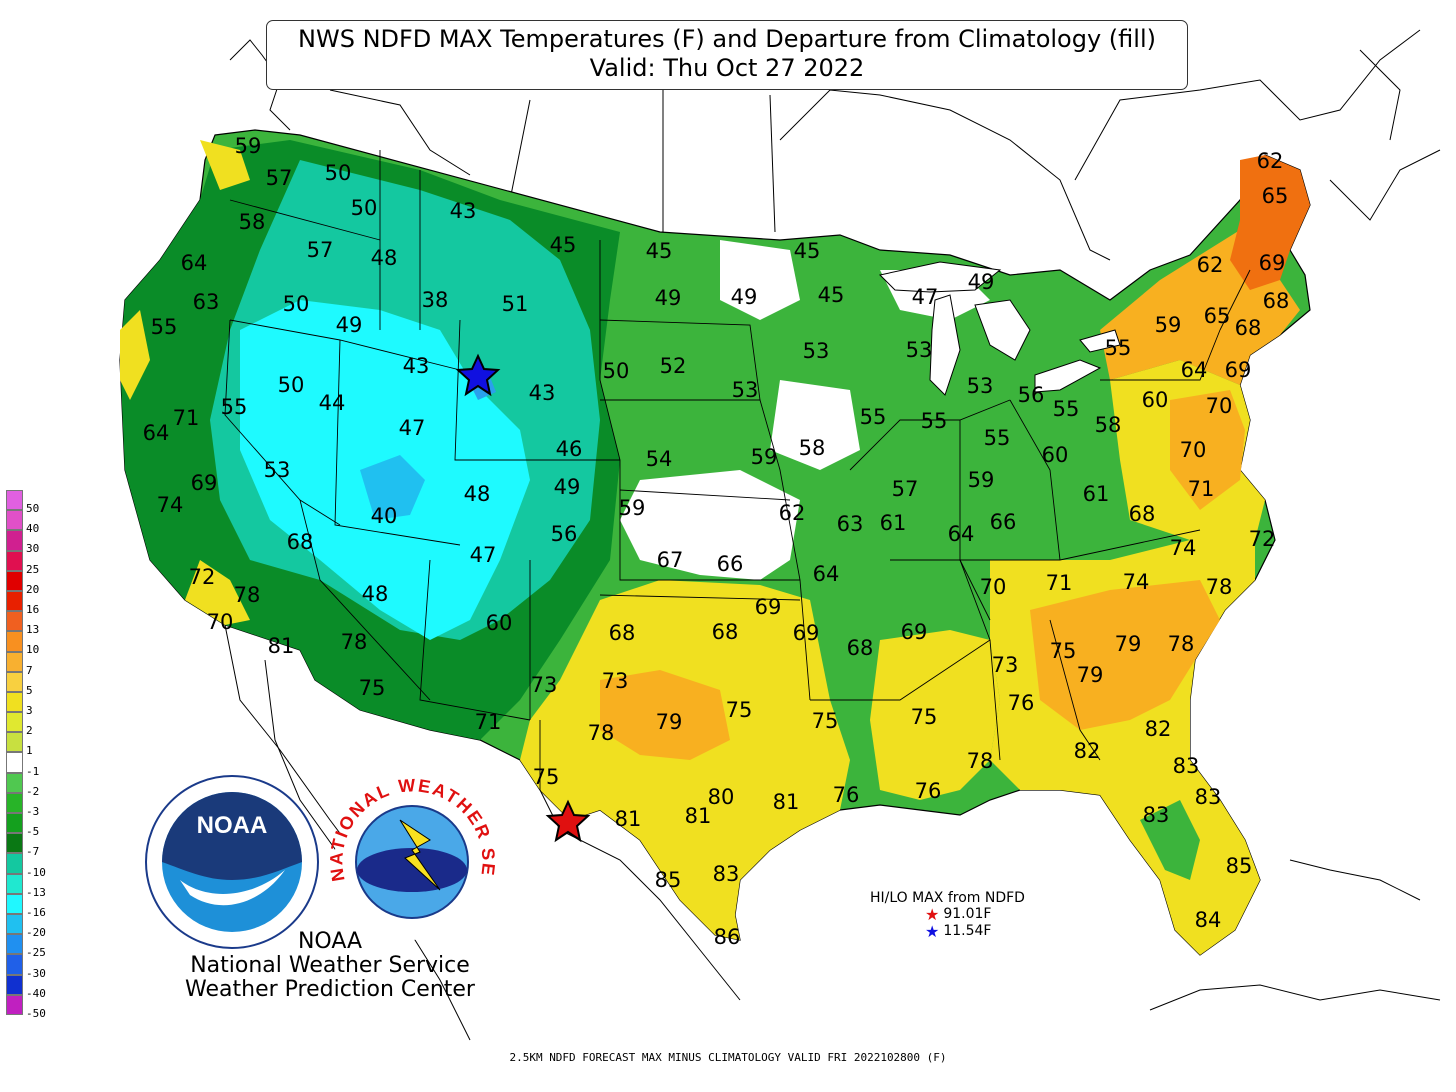  Describe the element at coordinates (569, 449) in the screenshot. I see `temp-label: 46` at that location.